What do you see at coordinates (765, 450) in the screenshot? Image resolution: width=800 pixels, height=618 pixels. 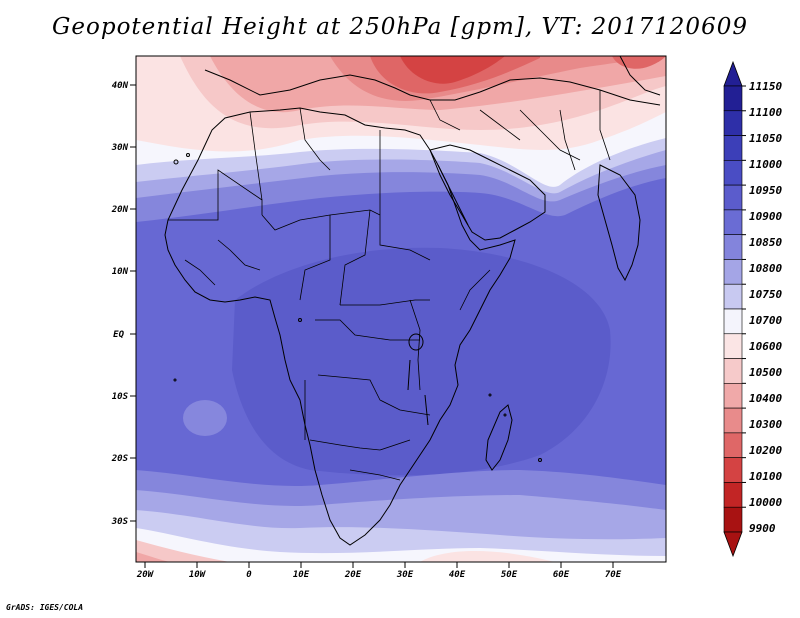 I see `colorbar-label-10200: 10200` at bounding box center [765, 450].